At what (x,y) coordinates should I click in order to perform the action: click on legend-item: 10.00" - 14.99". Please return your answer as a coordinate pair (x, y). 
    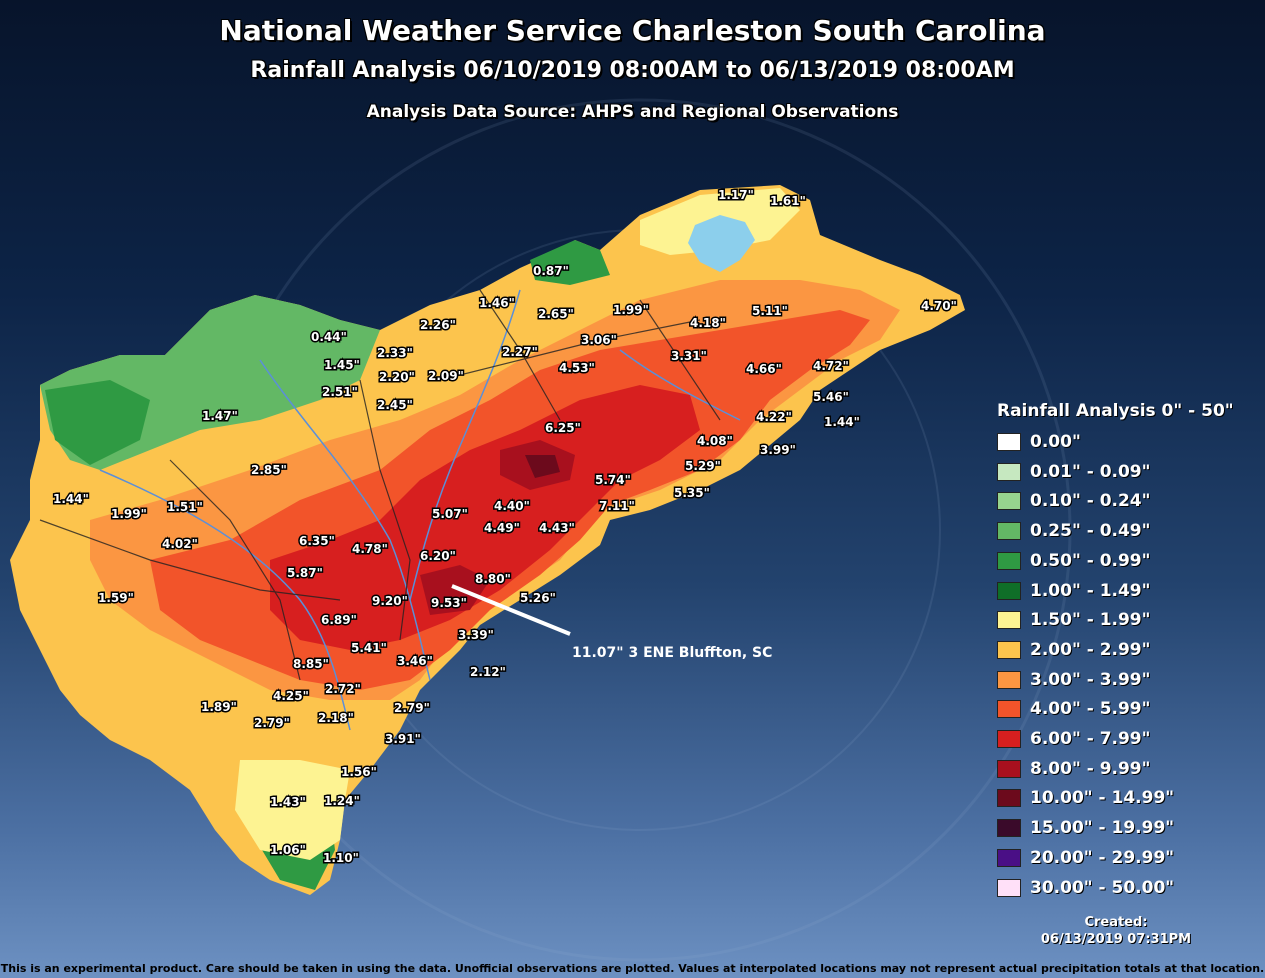
    Looking at the image, I should click on (1085, 798).